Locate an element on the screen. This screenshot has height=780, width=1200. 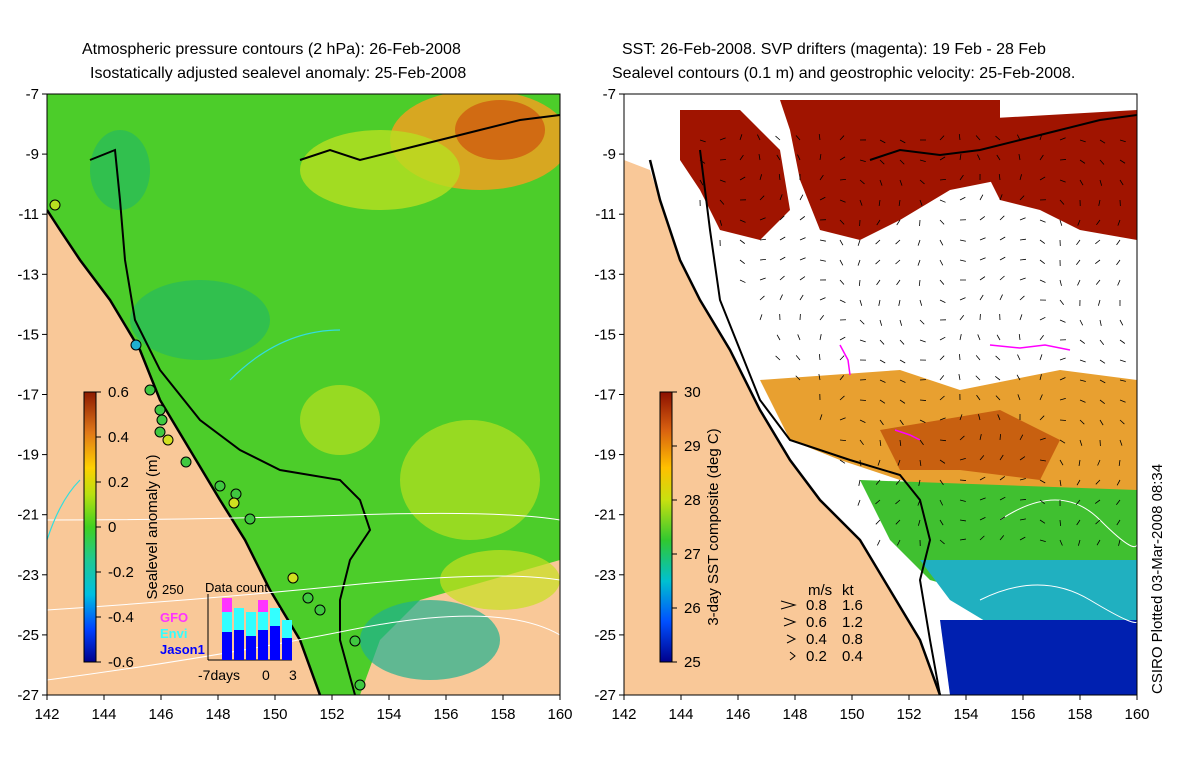
y-tick-label: -21 is located at coordinates (28, 515).